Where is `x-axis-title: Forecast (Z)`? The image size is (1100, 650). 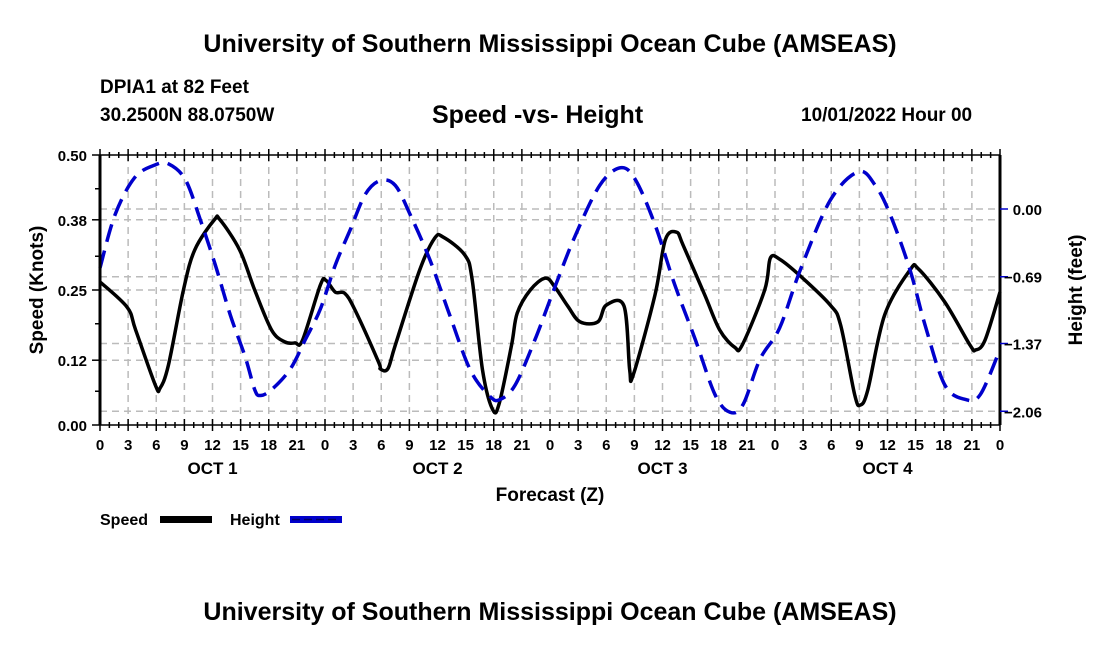 x-axis-title: Forecast (Z) is located at coordinates (550, 495).